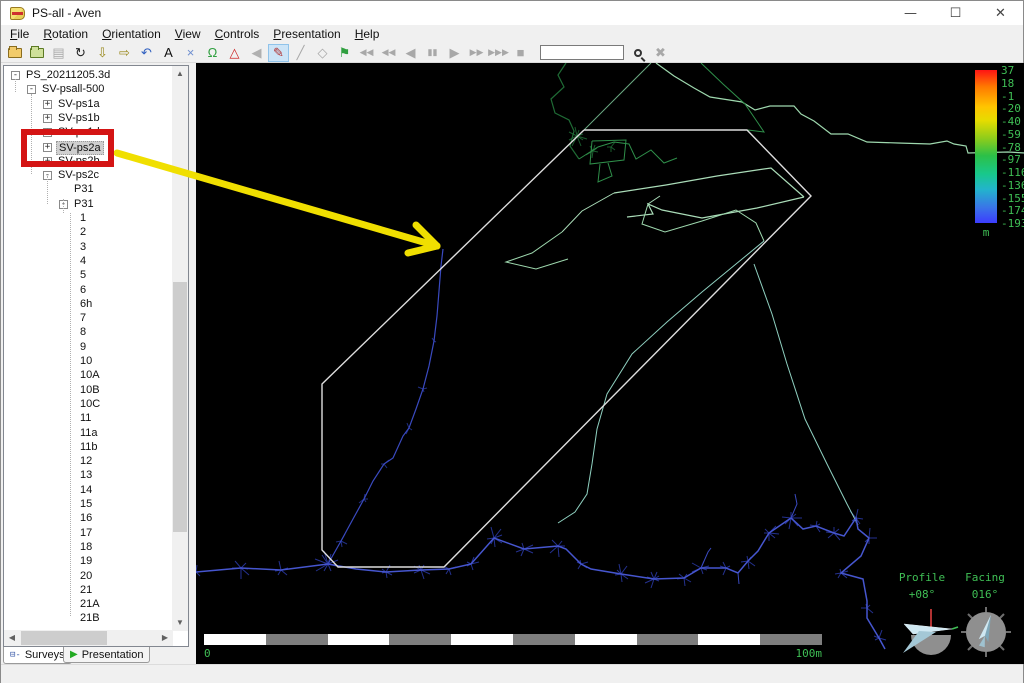 The height and width of the screenshot is (683, 1024). I want to click on close-button: ✕, so click(1000, 13).